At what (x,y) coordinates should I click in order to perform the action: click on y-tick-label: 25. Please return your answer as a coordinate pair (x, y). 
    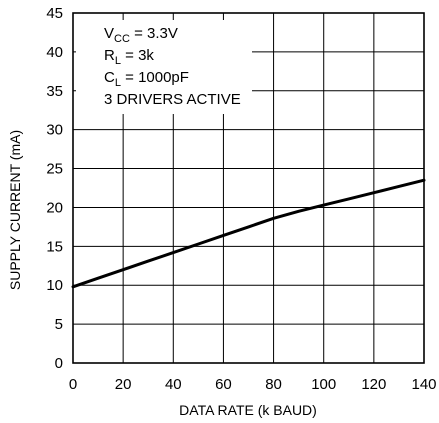
    Looking at the image, I should click on (54, 169).